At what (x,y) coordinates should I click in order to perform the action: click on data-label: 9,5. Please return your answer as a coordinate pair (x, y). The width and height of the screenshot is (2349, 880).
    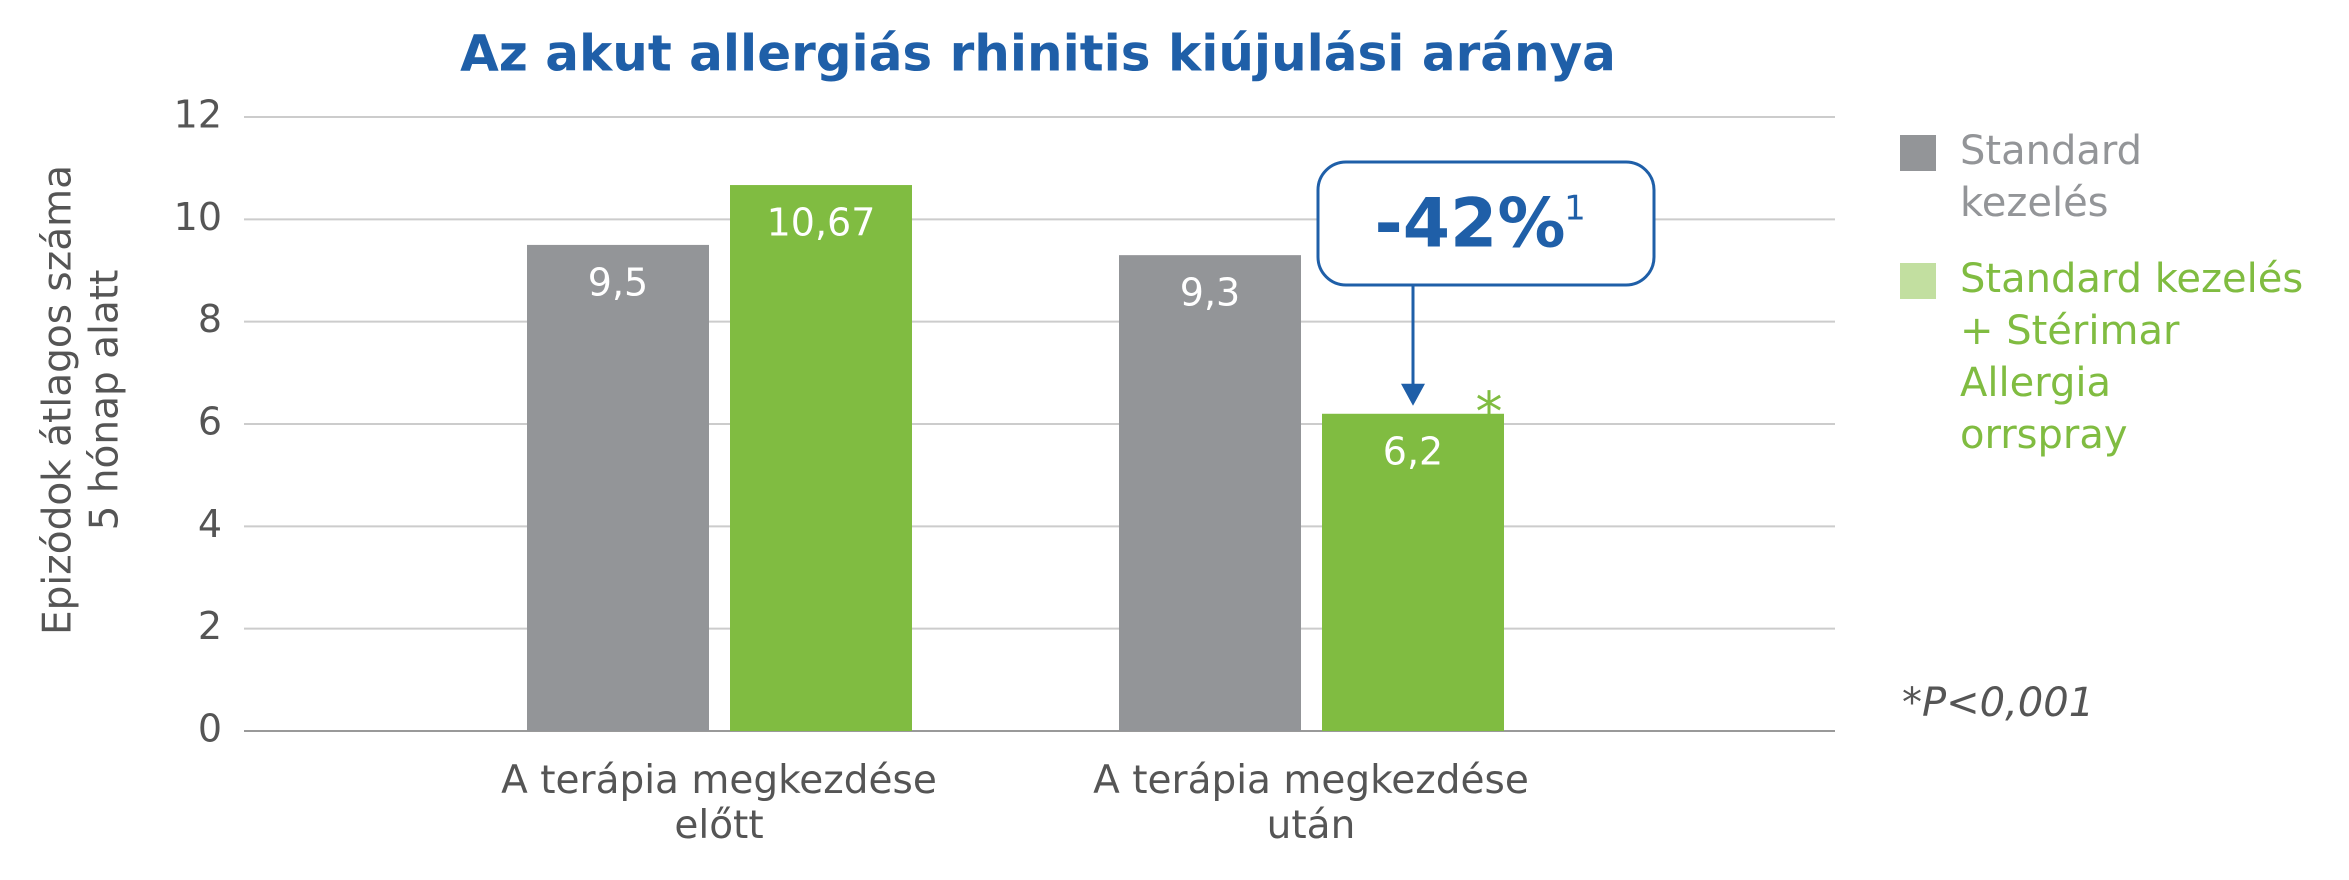
    Looking at the image, I should click on (618, 282).